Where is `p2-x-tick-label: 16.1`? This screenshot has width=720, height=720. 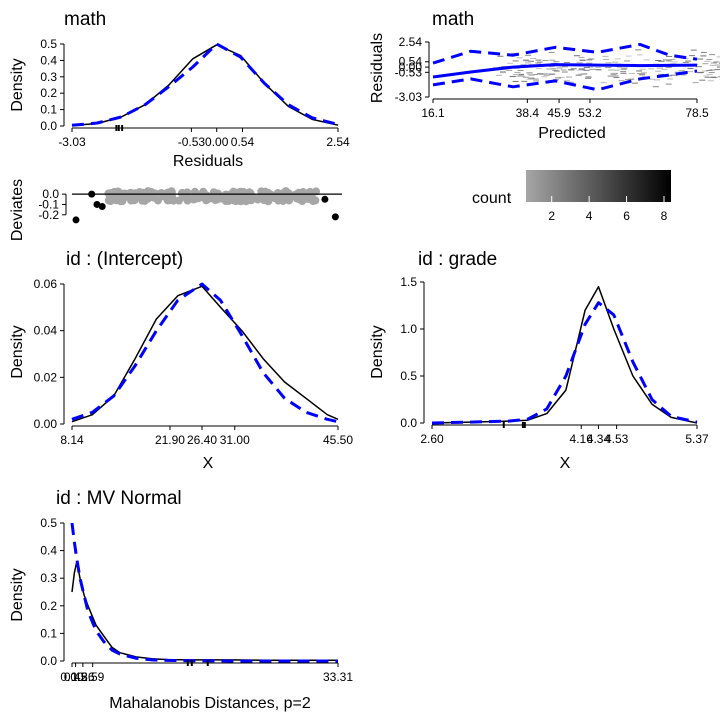 p2-x-tick-label: 16.1 is located at coordinates (433, 113).